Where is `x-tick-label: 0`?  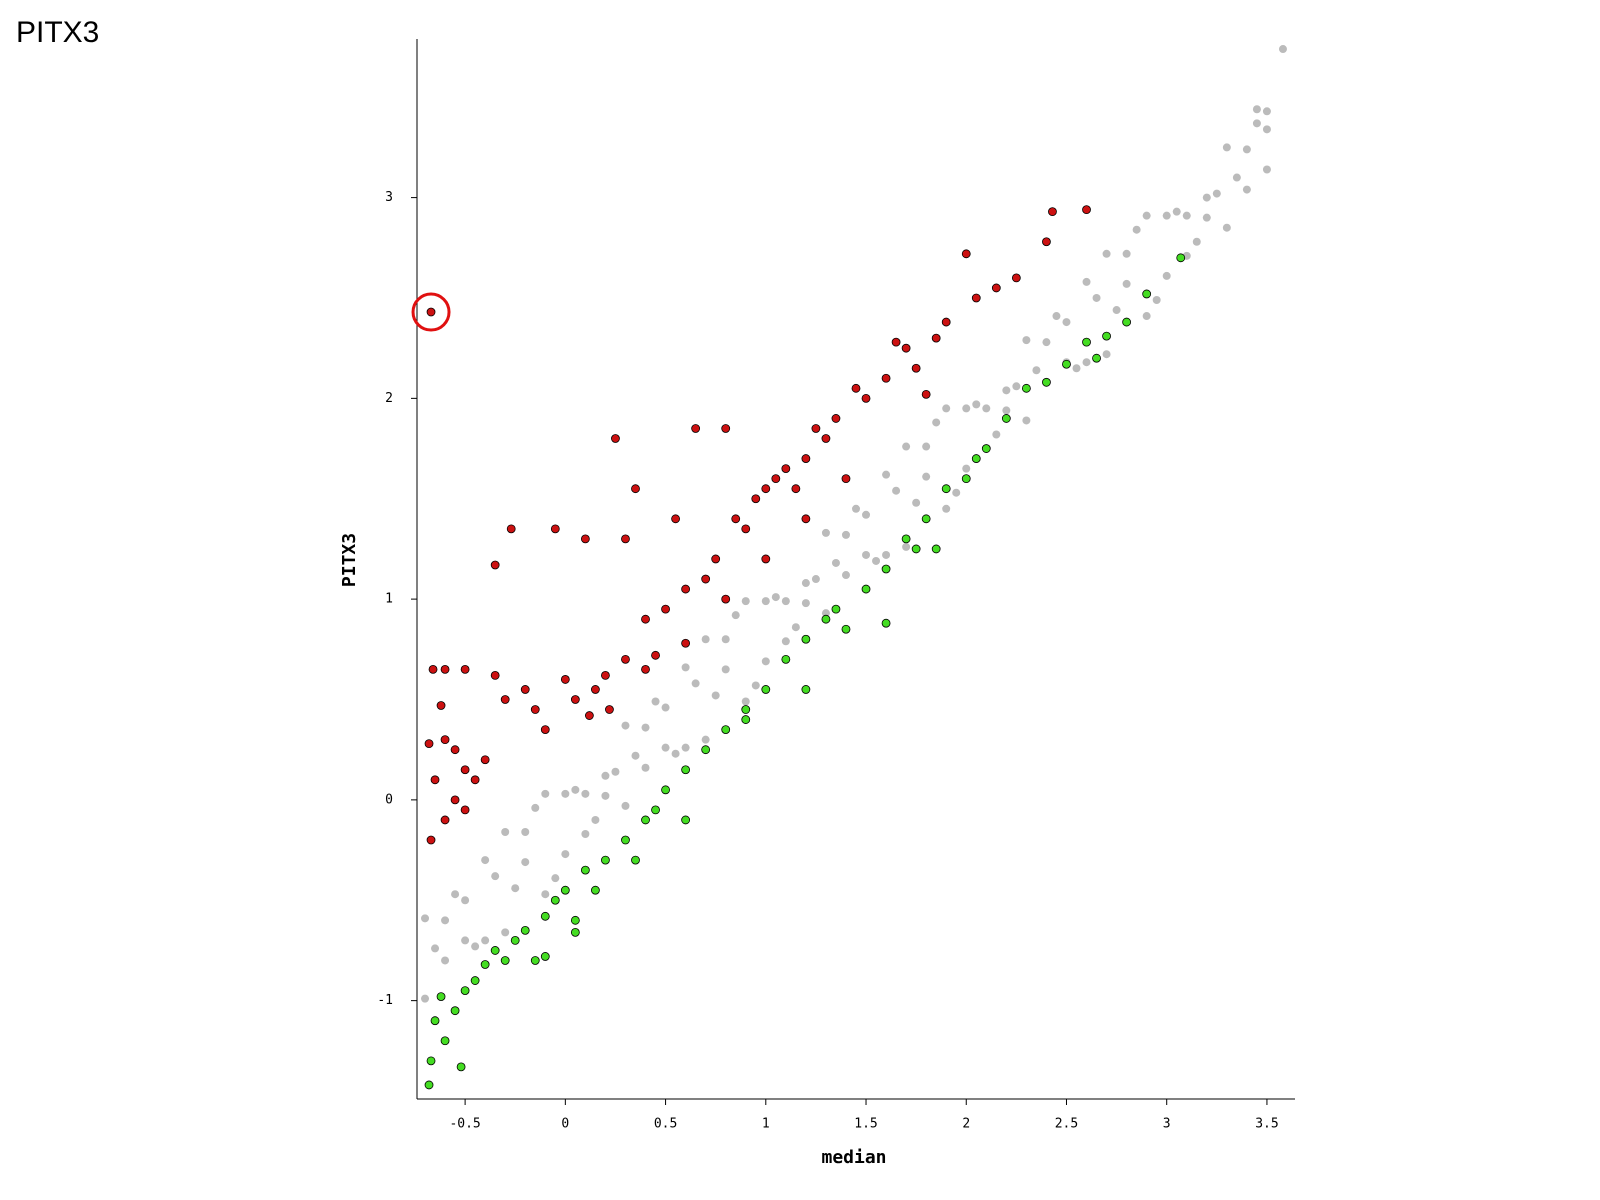 x-tick-label: 0 is located at coordinates (565, 1124).